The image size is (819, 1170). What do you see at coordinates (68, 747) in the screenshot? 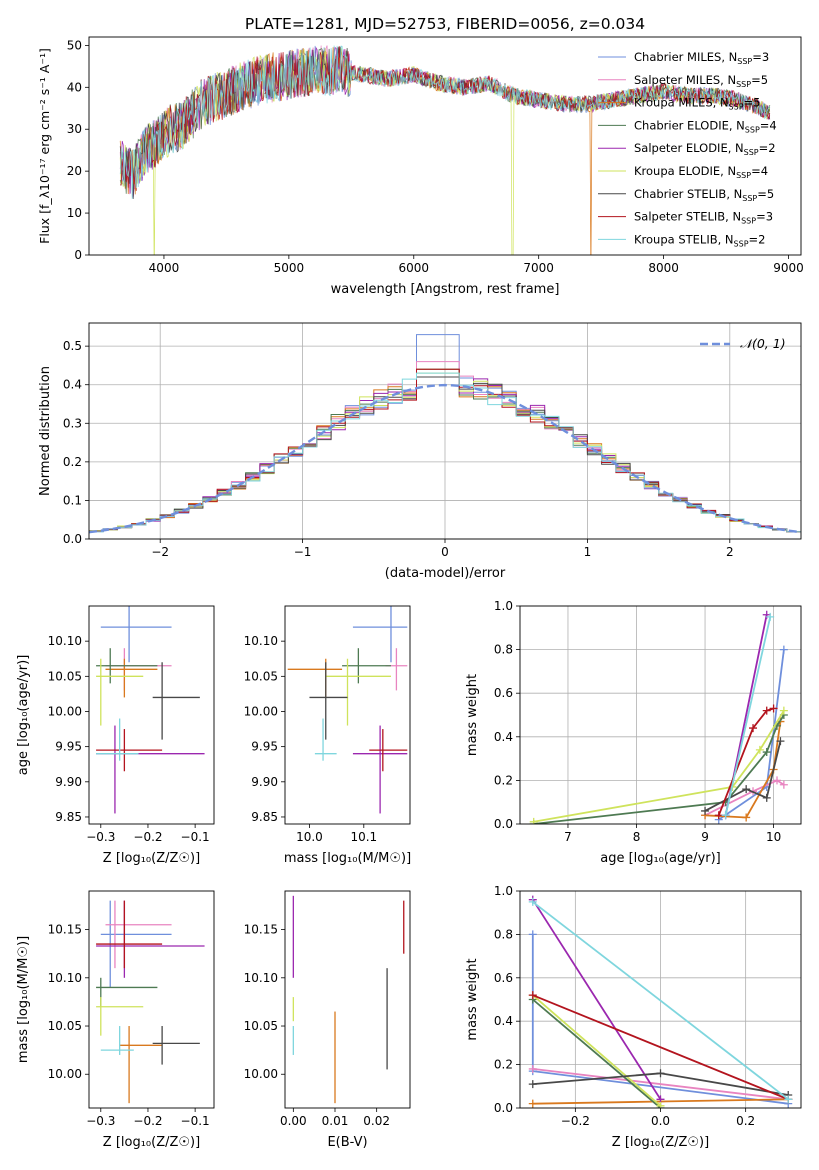
I see `y-tick-label: 9.95` at bounding box center [68, 747].